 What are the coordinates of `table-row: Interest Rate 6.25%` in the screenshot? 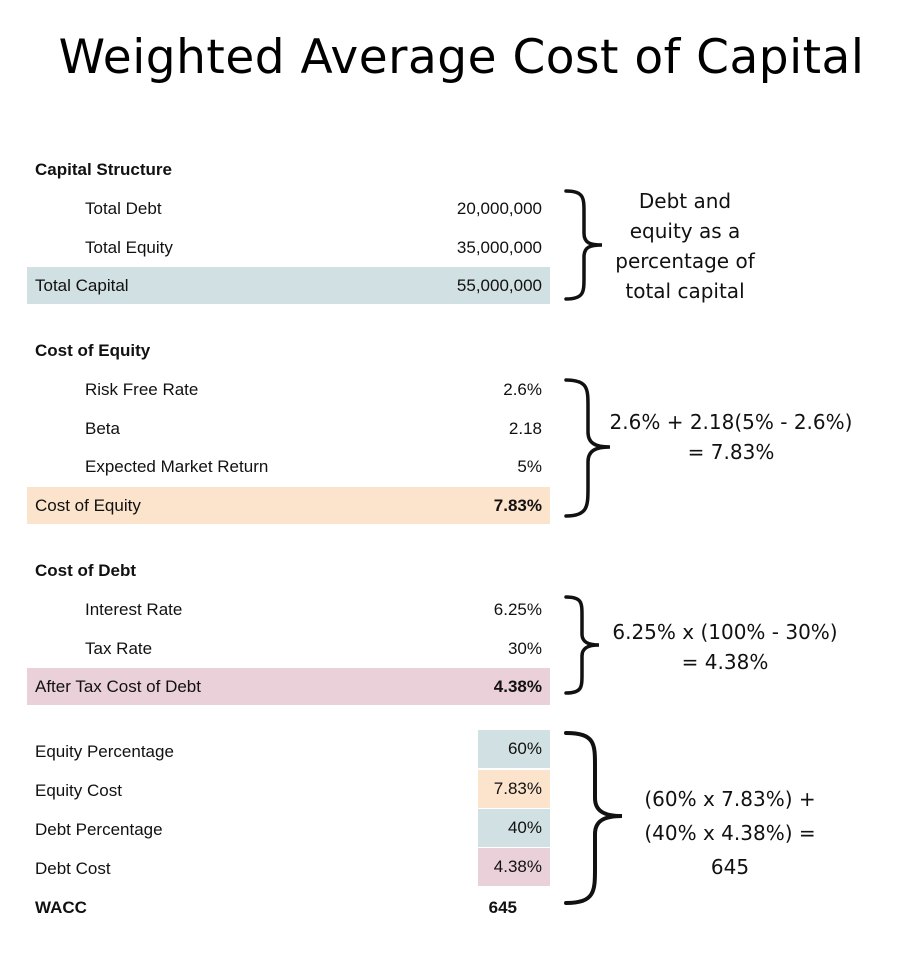 It's located at (288, 609).